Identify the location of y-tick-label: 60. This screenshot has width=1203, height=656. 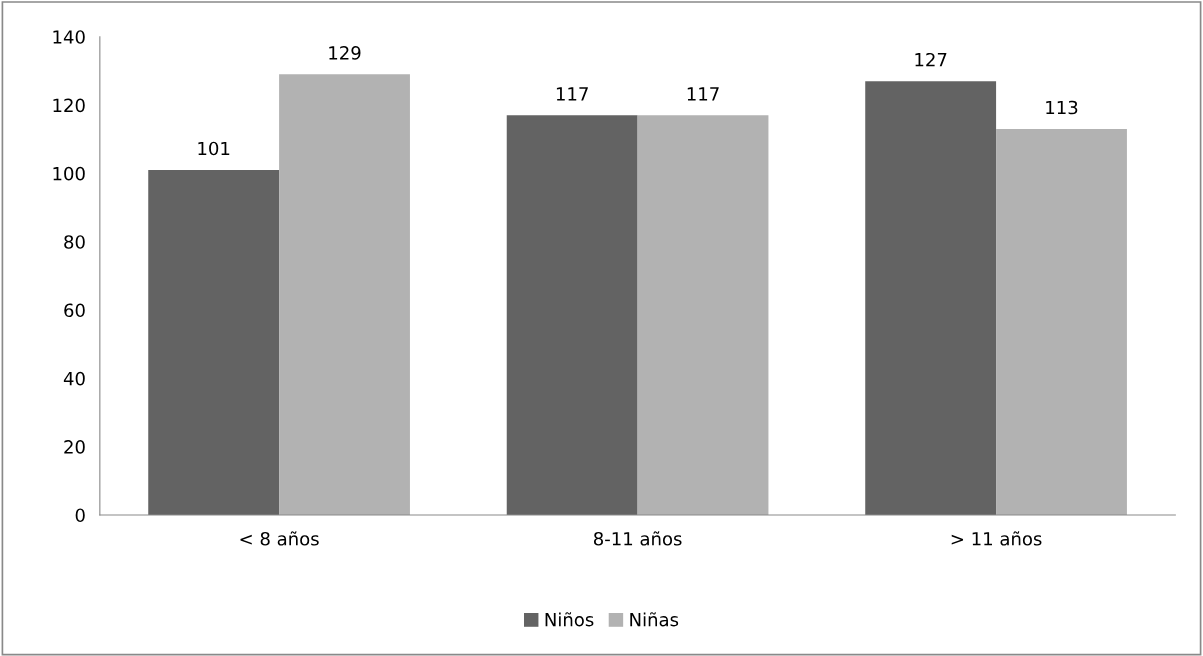
(74, 310).